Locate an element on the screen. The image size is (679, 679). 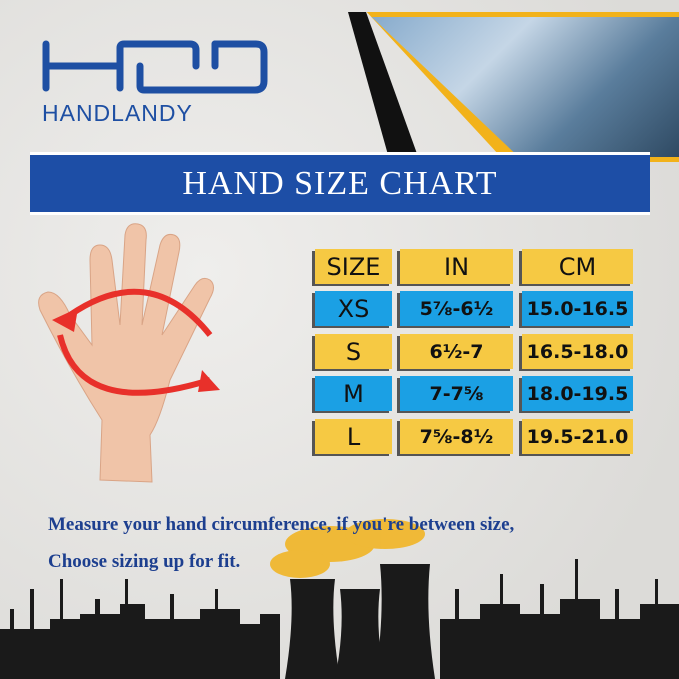
title-banner: HAND SIZE CHART is located at coordinates (340, 183).